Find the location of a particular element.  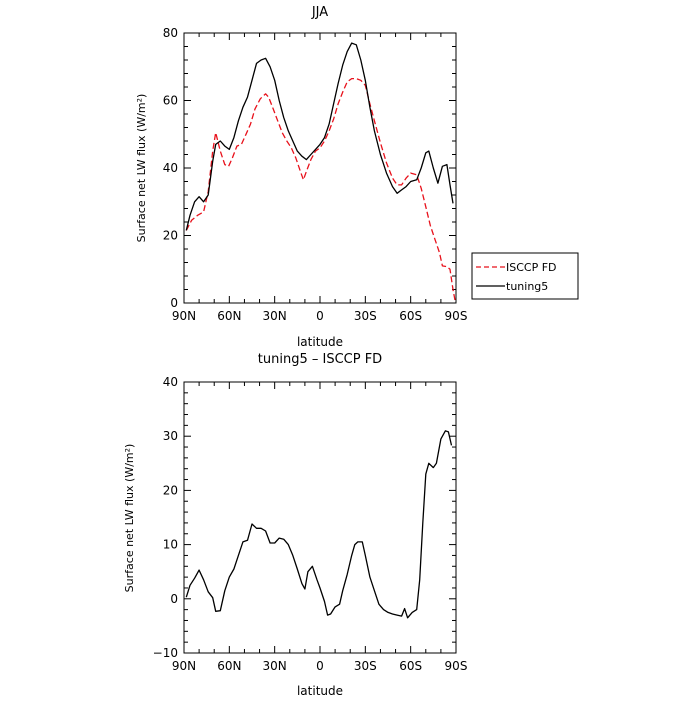

series-line-difference is located at coordinates (319, 524).